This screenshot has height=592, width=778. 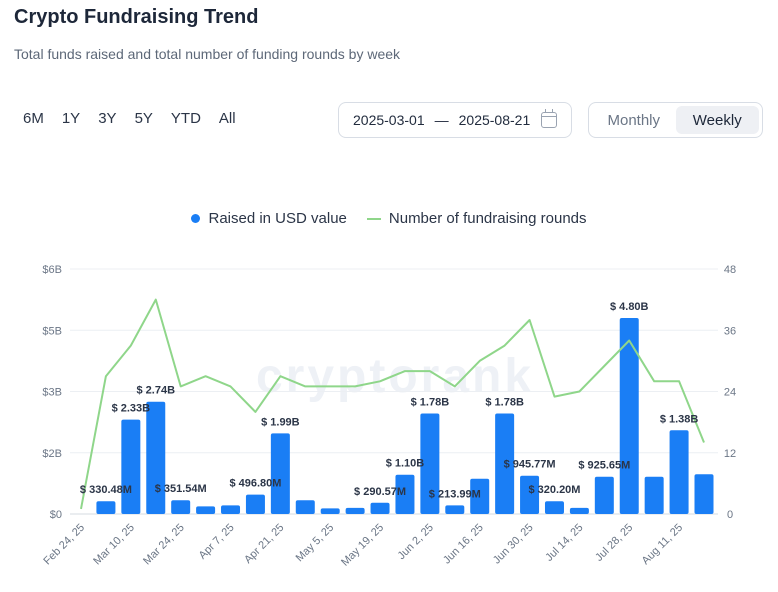 What do you see at coordinates (604, 466) in the screenshot?
I see `data-label: $ 925.65M` at bounding box center [604, 466].